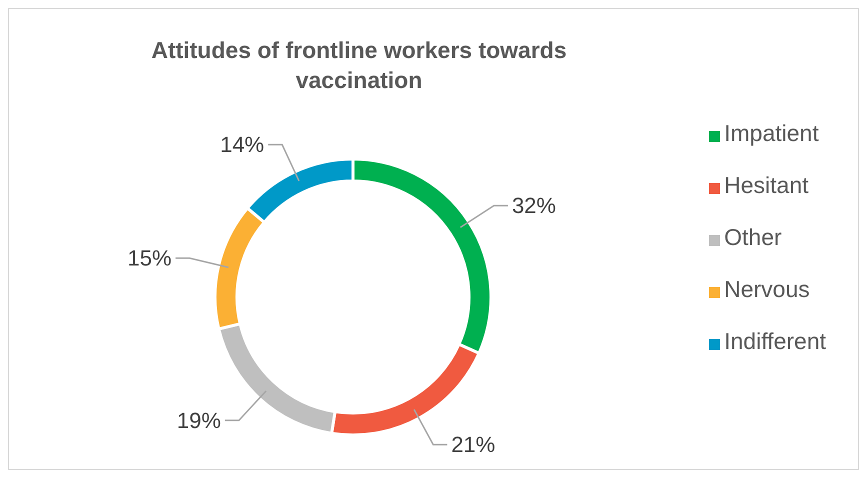 Image resolution: width=867 pixels, height=480 pixels. What do you see at coordinates (242, 145) in the screenshot?
I see `data-label: 14%` at bounding box center [242, 145].